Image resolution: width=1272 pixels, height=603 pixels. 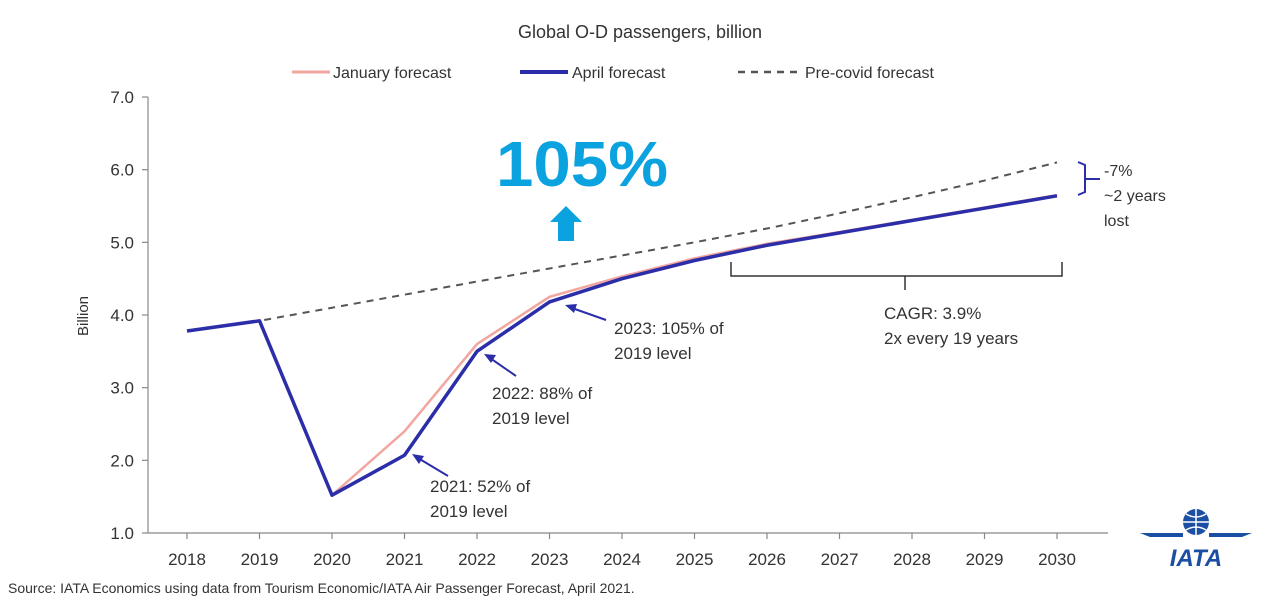 I want to click on x-tick-label: 2025, so click(x=695, y=559).